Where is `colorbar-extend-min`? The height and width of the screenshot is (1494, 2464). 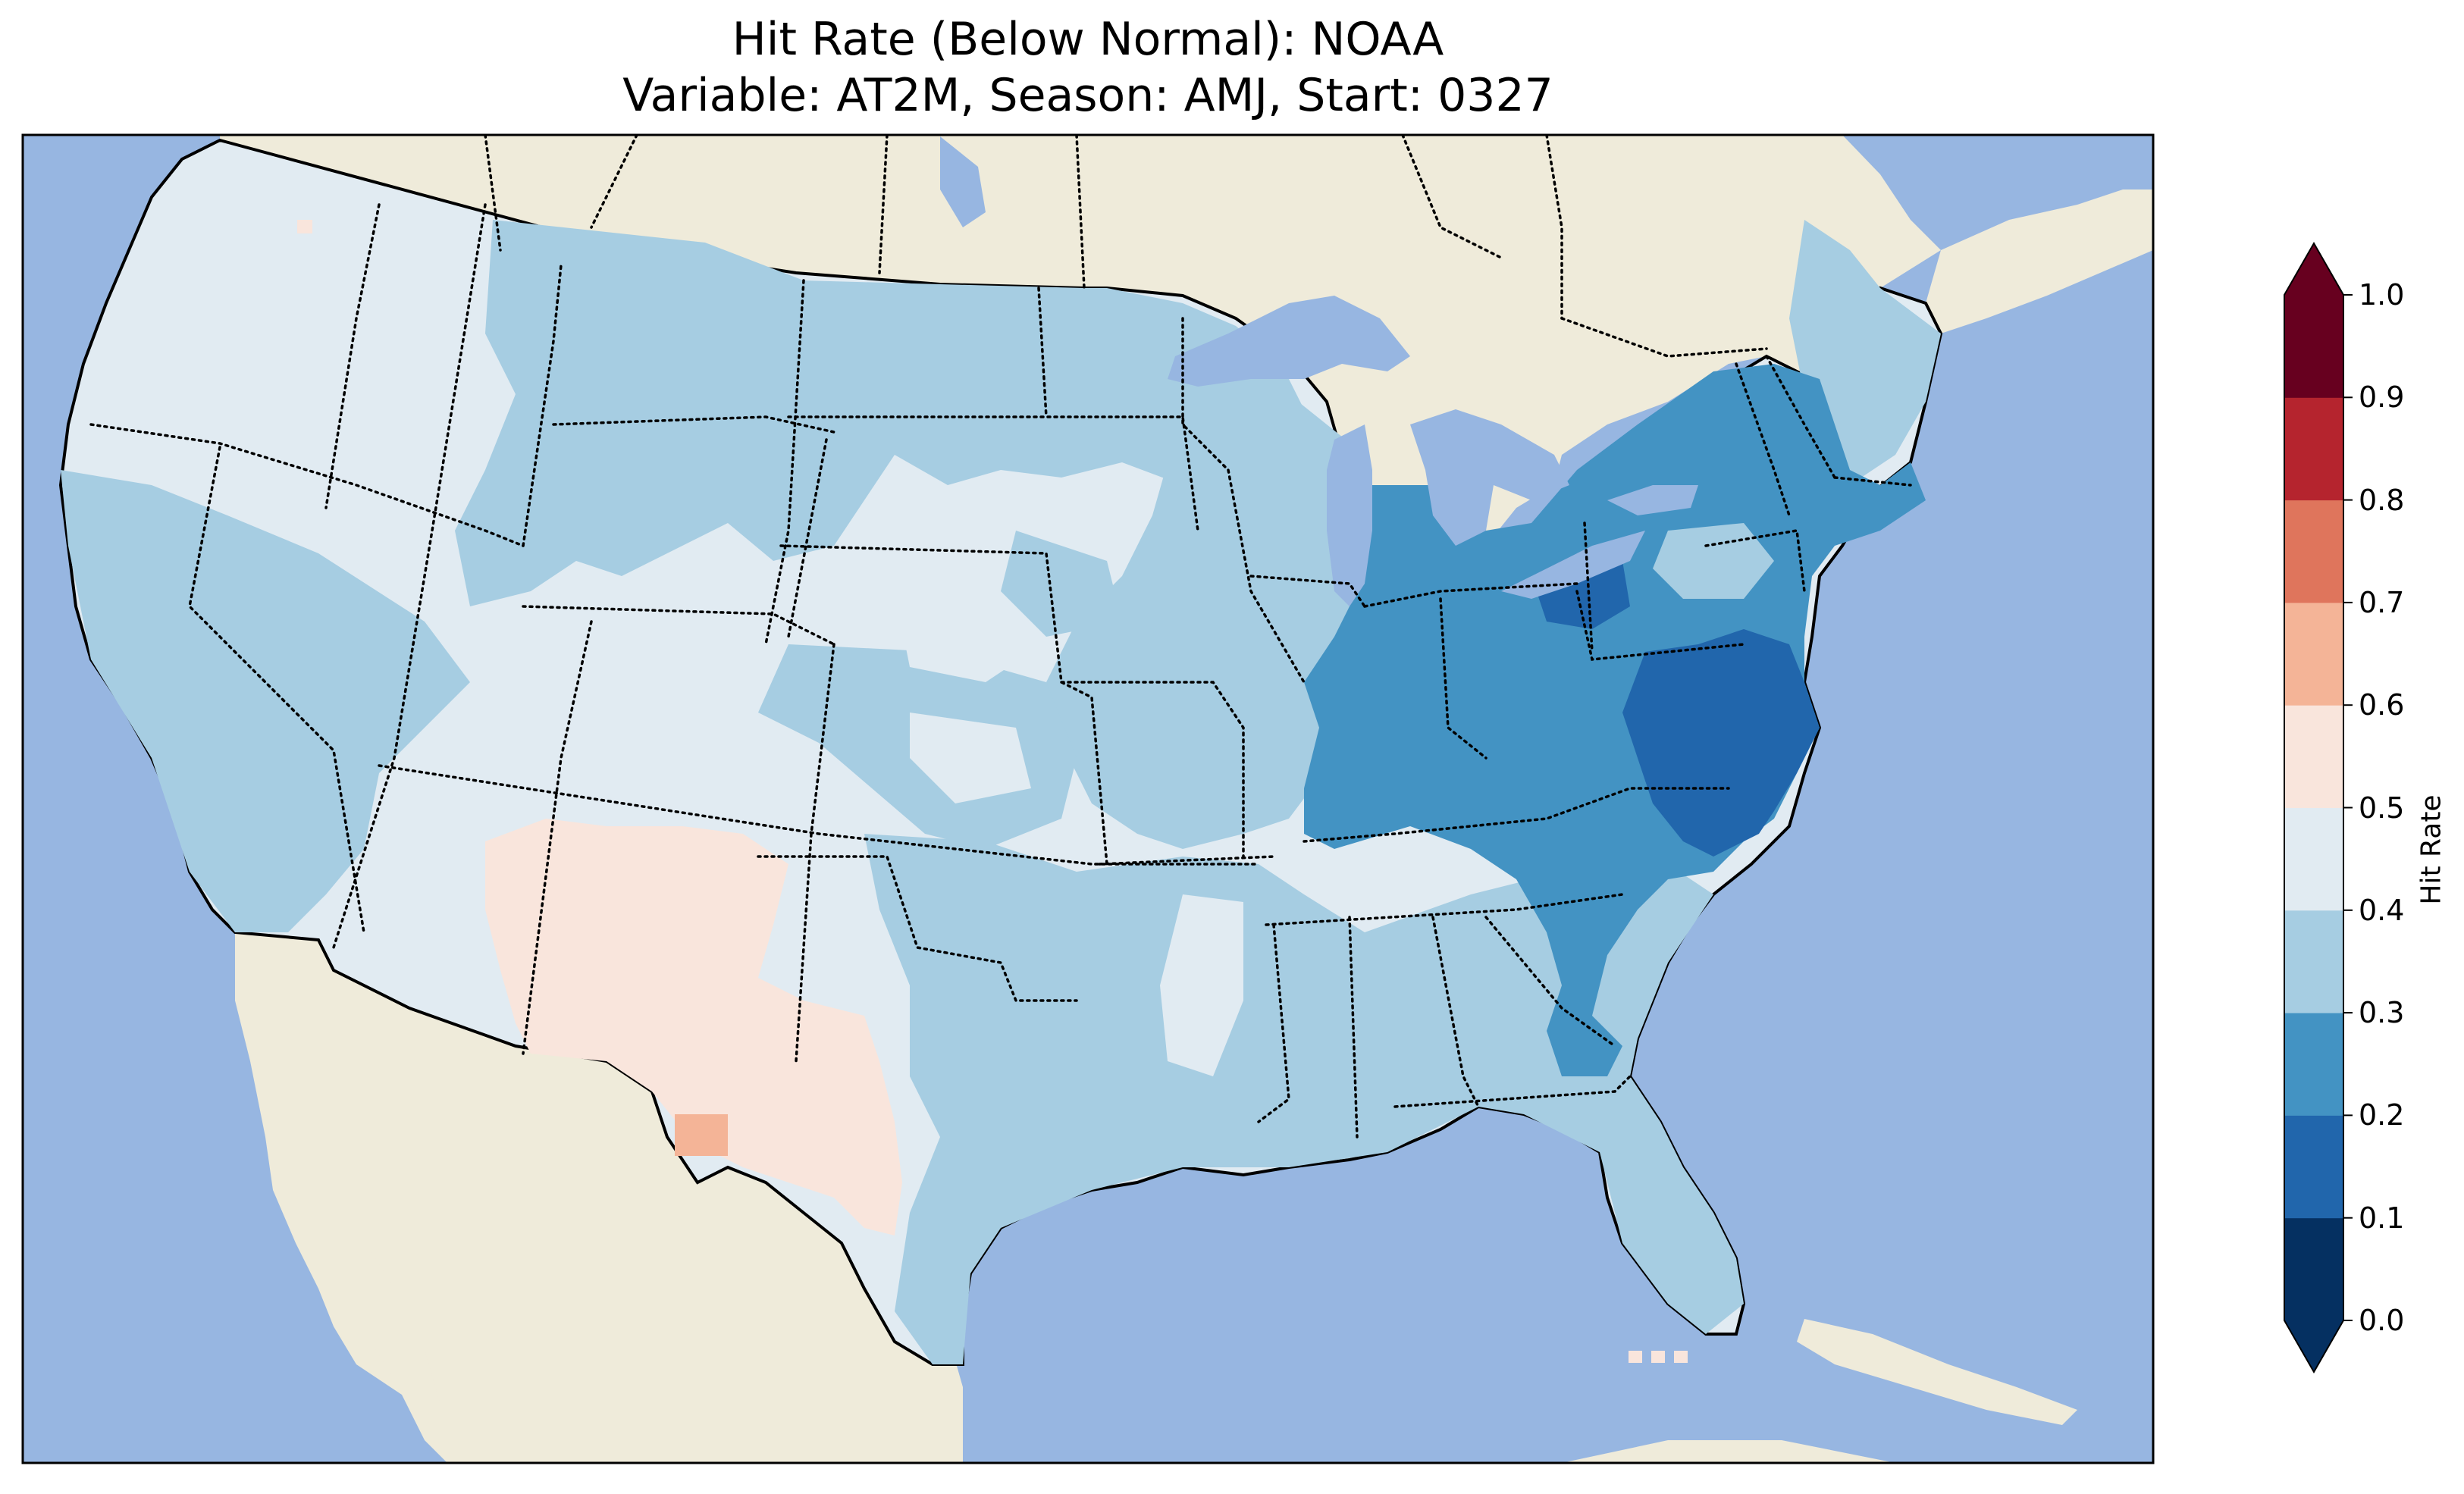 colorbar-extend-min is located at coordinates (2314, 1346).